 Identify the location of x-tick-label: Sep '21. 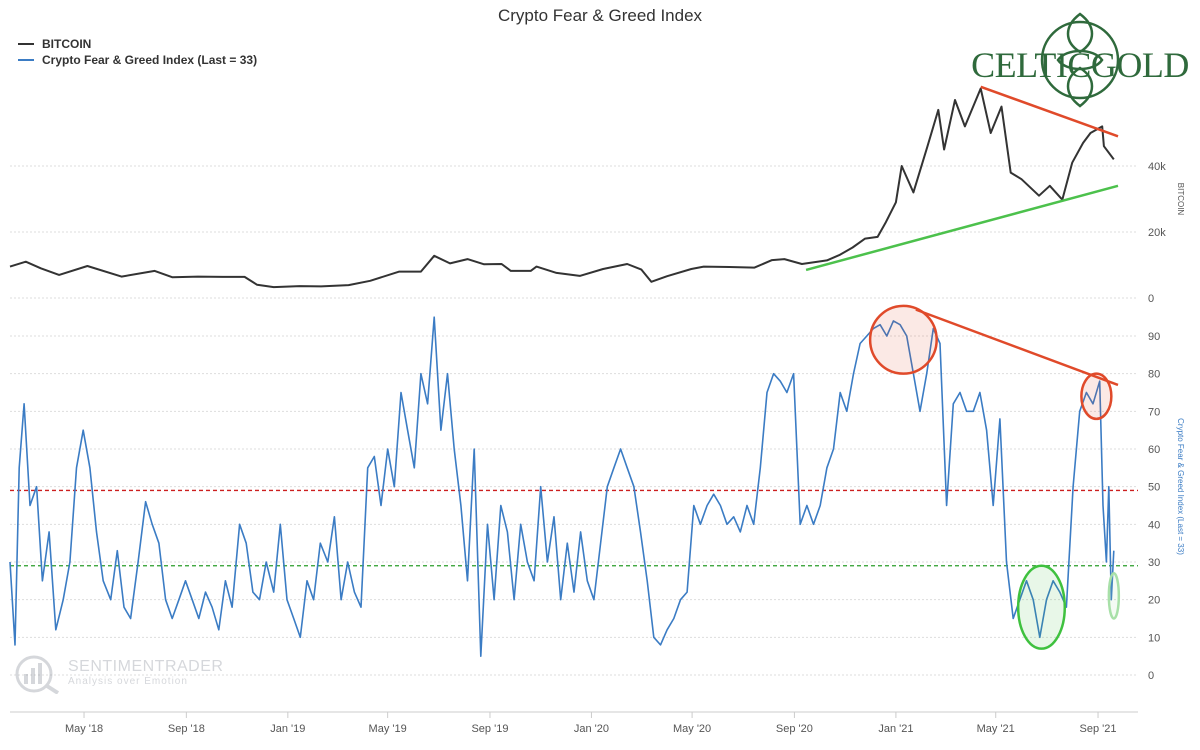
(1098, 729).